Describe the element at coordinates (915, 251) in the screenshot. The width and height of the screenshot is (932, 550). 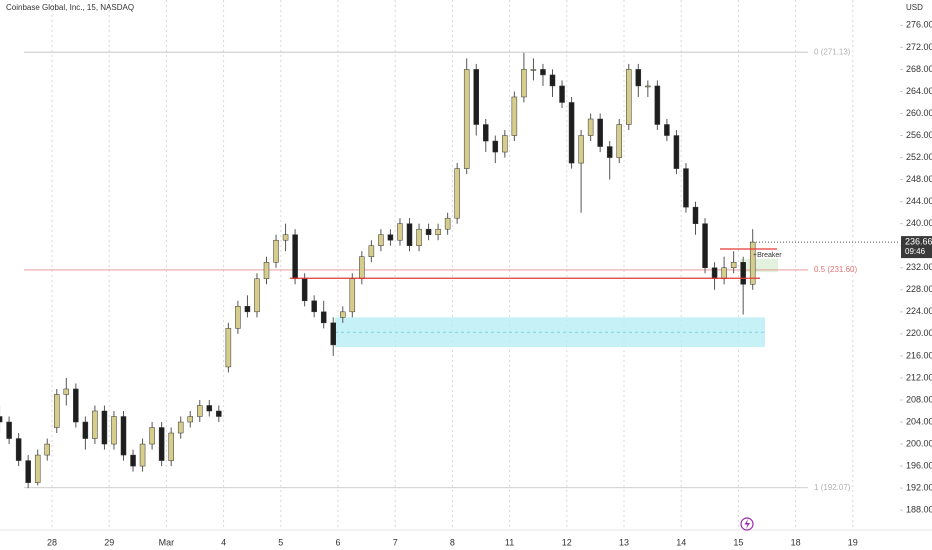
I see `countdown-label: 09:46` at that location.